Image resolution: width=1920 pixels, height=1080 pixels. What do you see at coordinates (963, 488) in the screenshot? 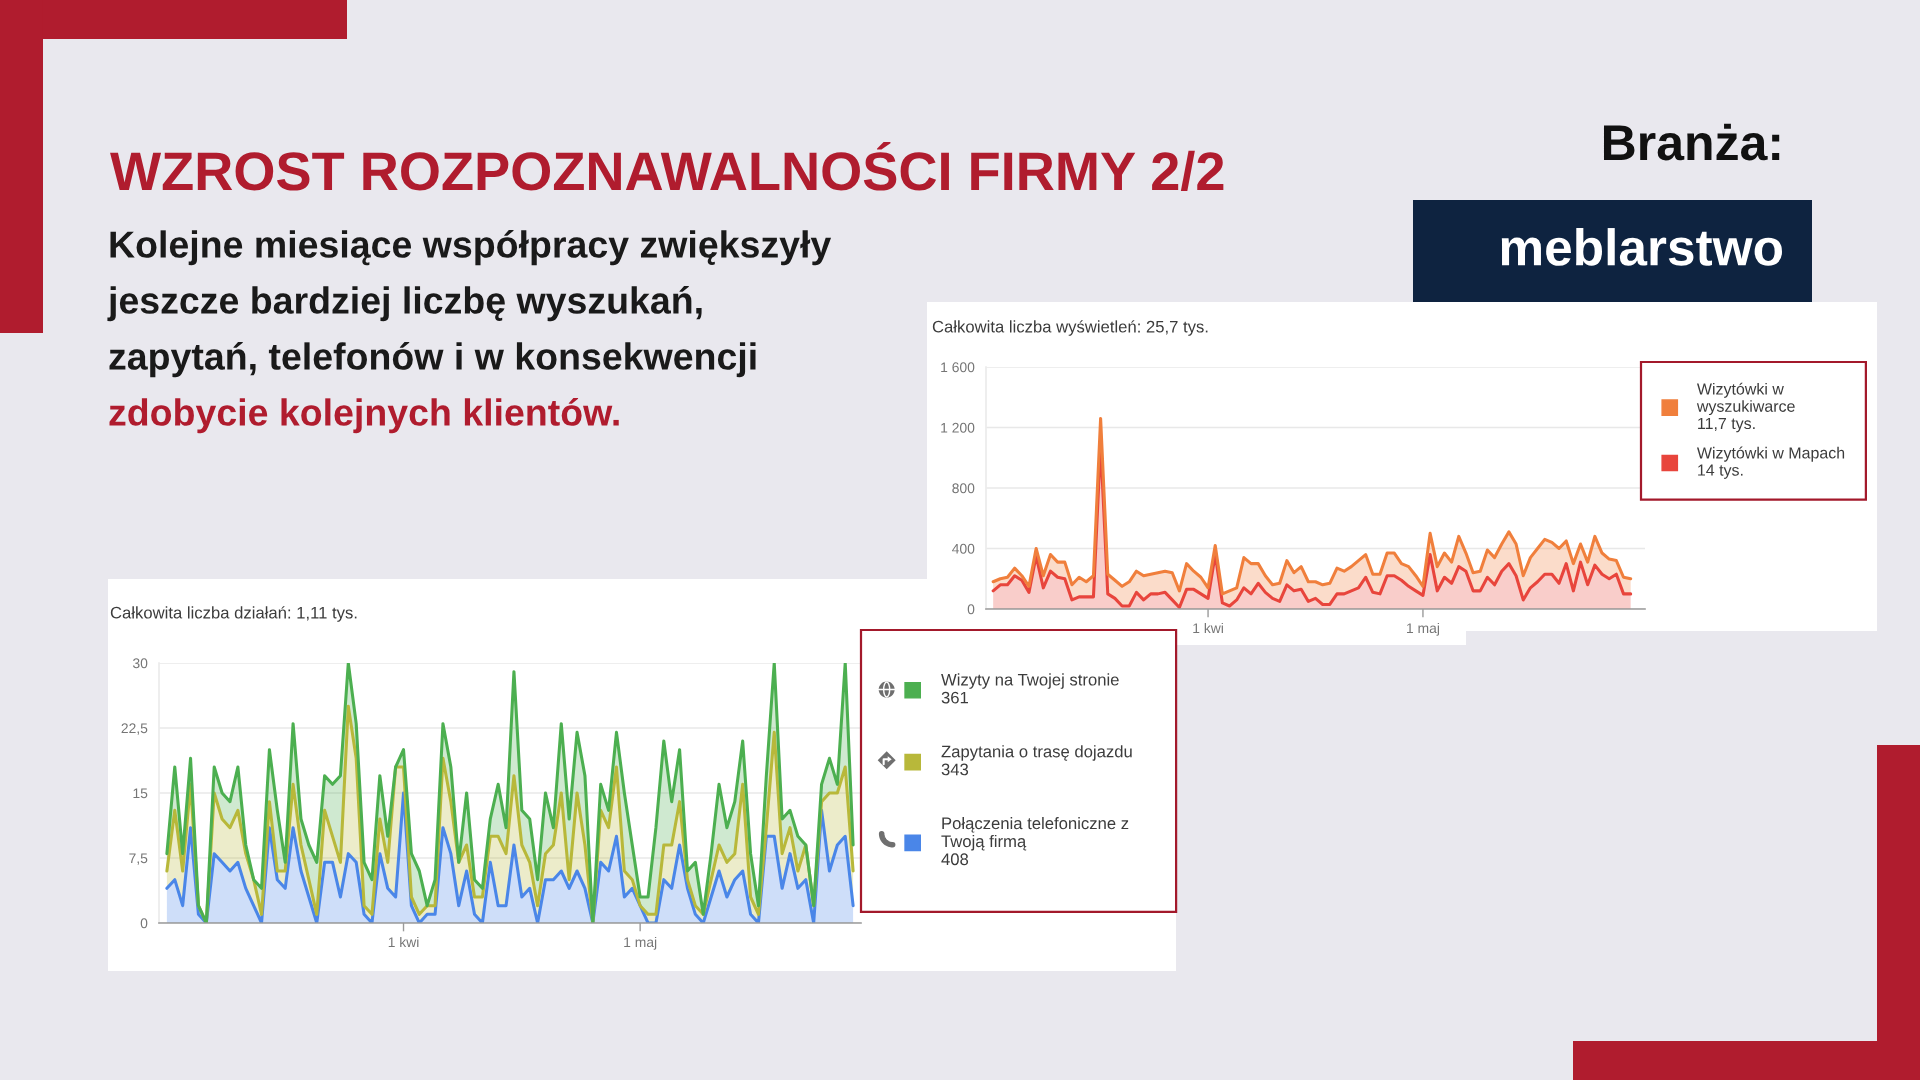
I see `y-tick-label: 800` at bounding box center [963, 488].